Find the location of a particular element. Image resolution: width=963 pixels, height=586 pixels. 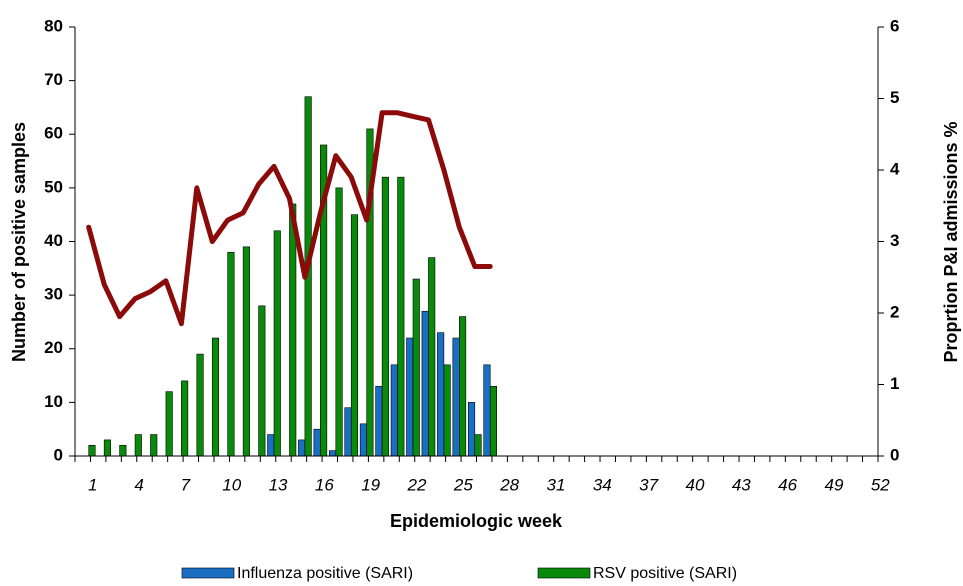

y2-tick-label: 2 is located at coordinates (894, 311).